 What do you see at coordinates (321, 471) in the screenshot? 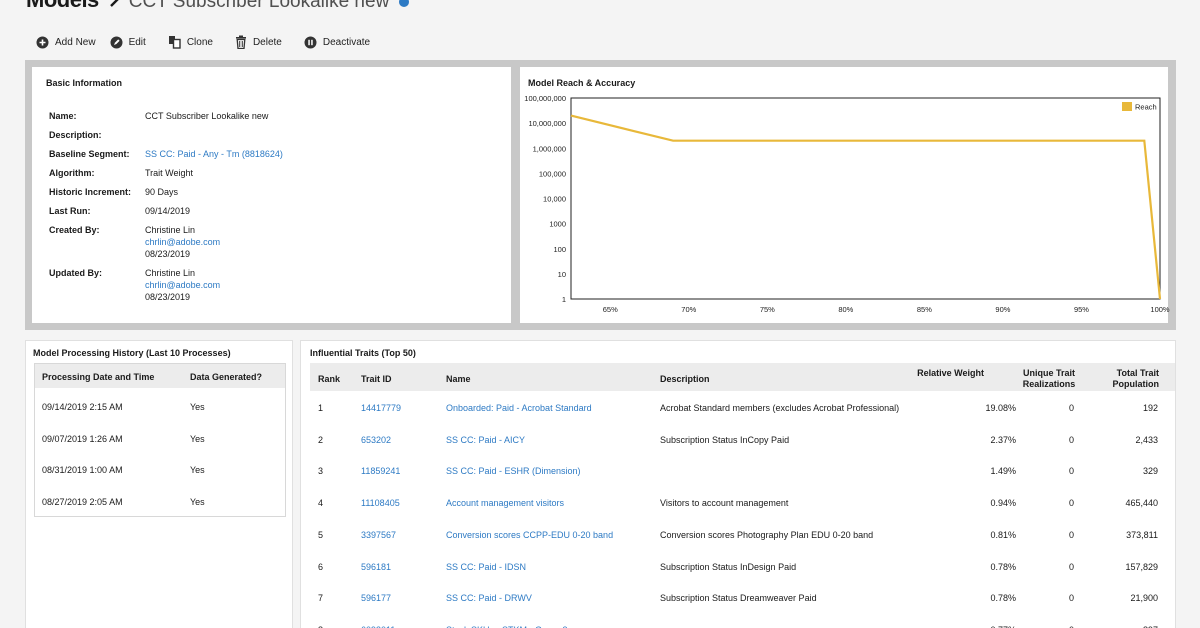
I see `trait-rank: 3` at bounding box center [321, 471].